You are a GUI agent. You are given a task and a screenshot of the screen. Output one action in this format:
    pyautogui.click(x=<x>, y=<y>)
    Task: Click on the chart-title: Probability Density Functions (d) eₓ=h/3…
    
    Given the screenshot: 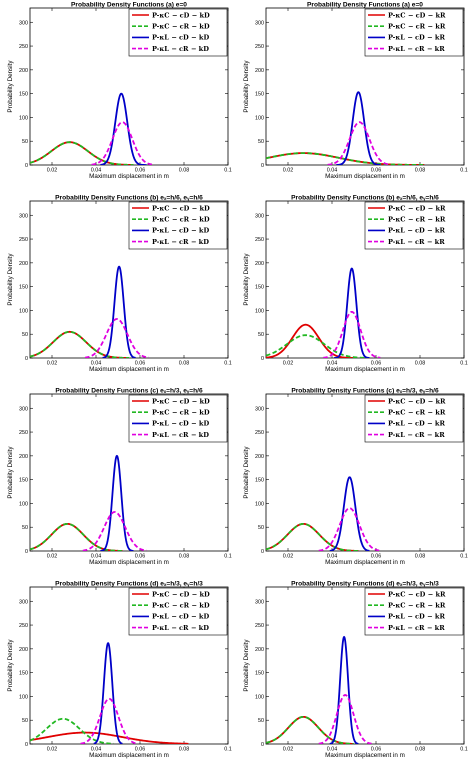 What is the action you would take?
    pyautogui.click(x=365, y=584)
    